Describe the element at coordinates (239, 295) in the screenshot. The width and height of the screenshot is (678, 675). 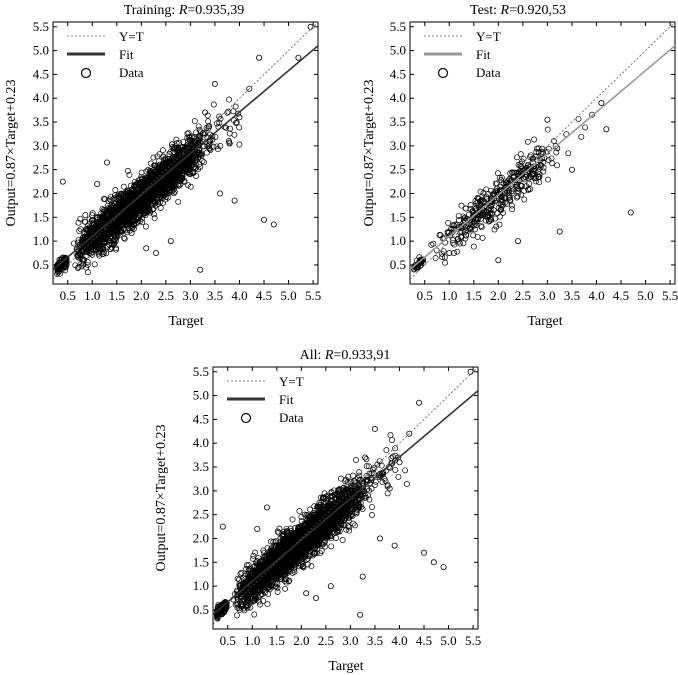
I see `x-tick-label: 4.0` at that location.